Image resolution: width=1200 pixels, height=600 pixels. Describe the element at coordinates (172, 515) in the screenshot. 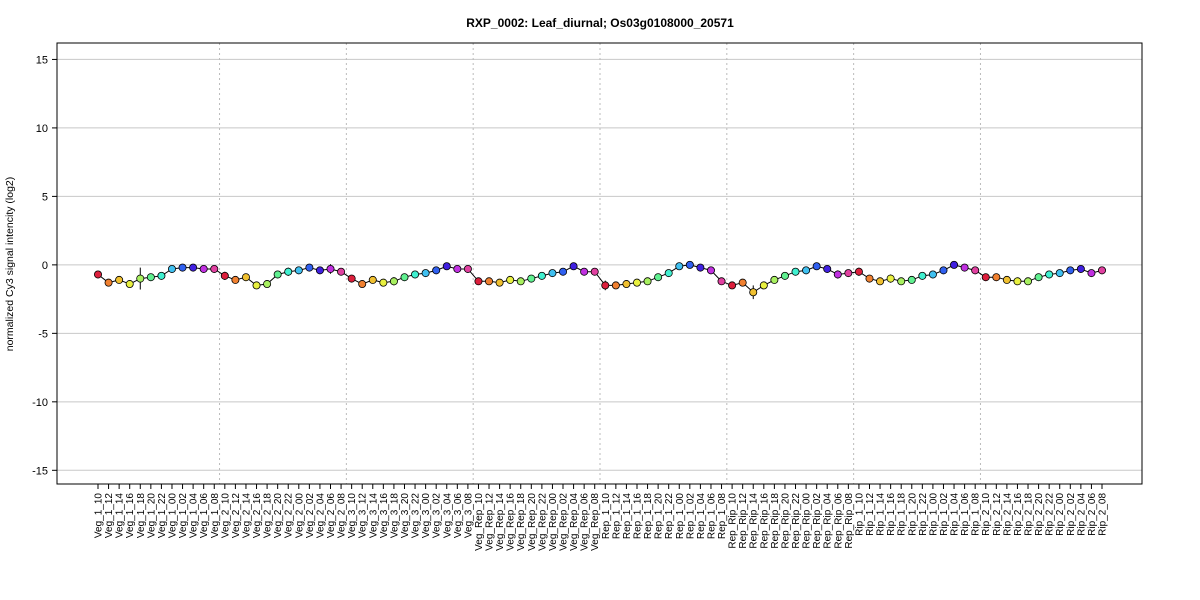

I see `x-tick-label: Veg_1_00` at that location.